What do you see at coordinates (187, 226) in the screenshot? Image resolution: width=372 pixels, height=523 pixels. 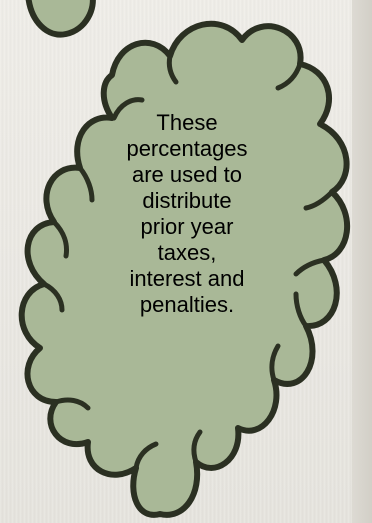 I see `callout-line: prior year` at bounding box center [187, 226].